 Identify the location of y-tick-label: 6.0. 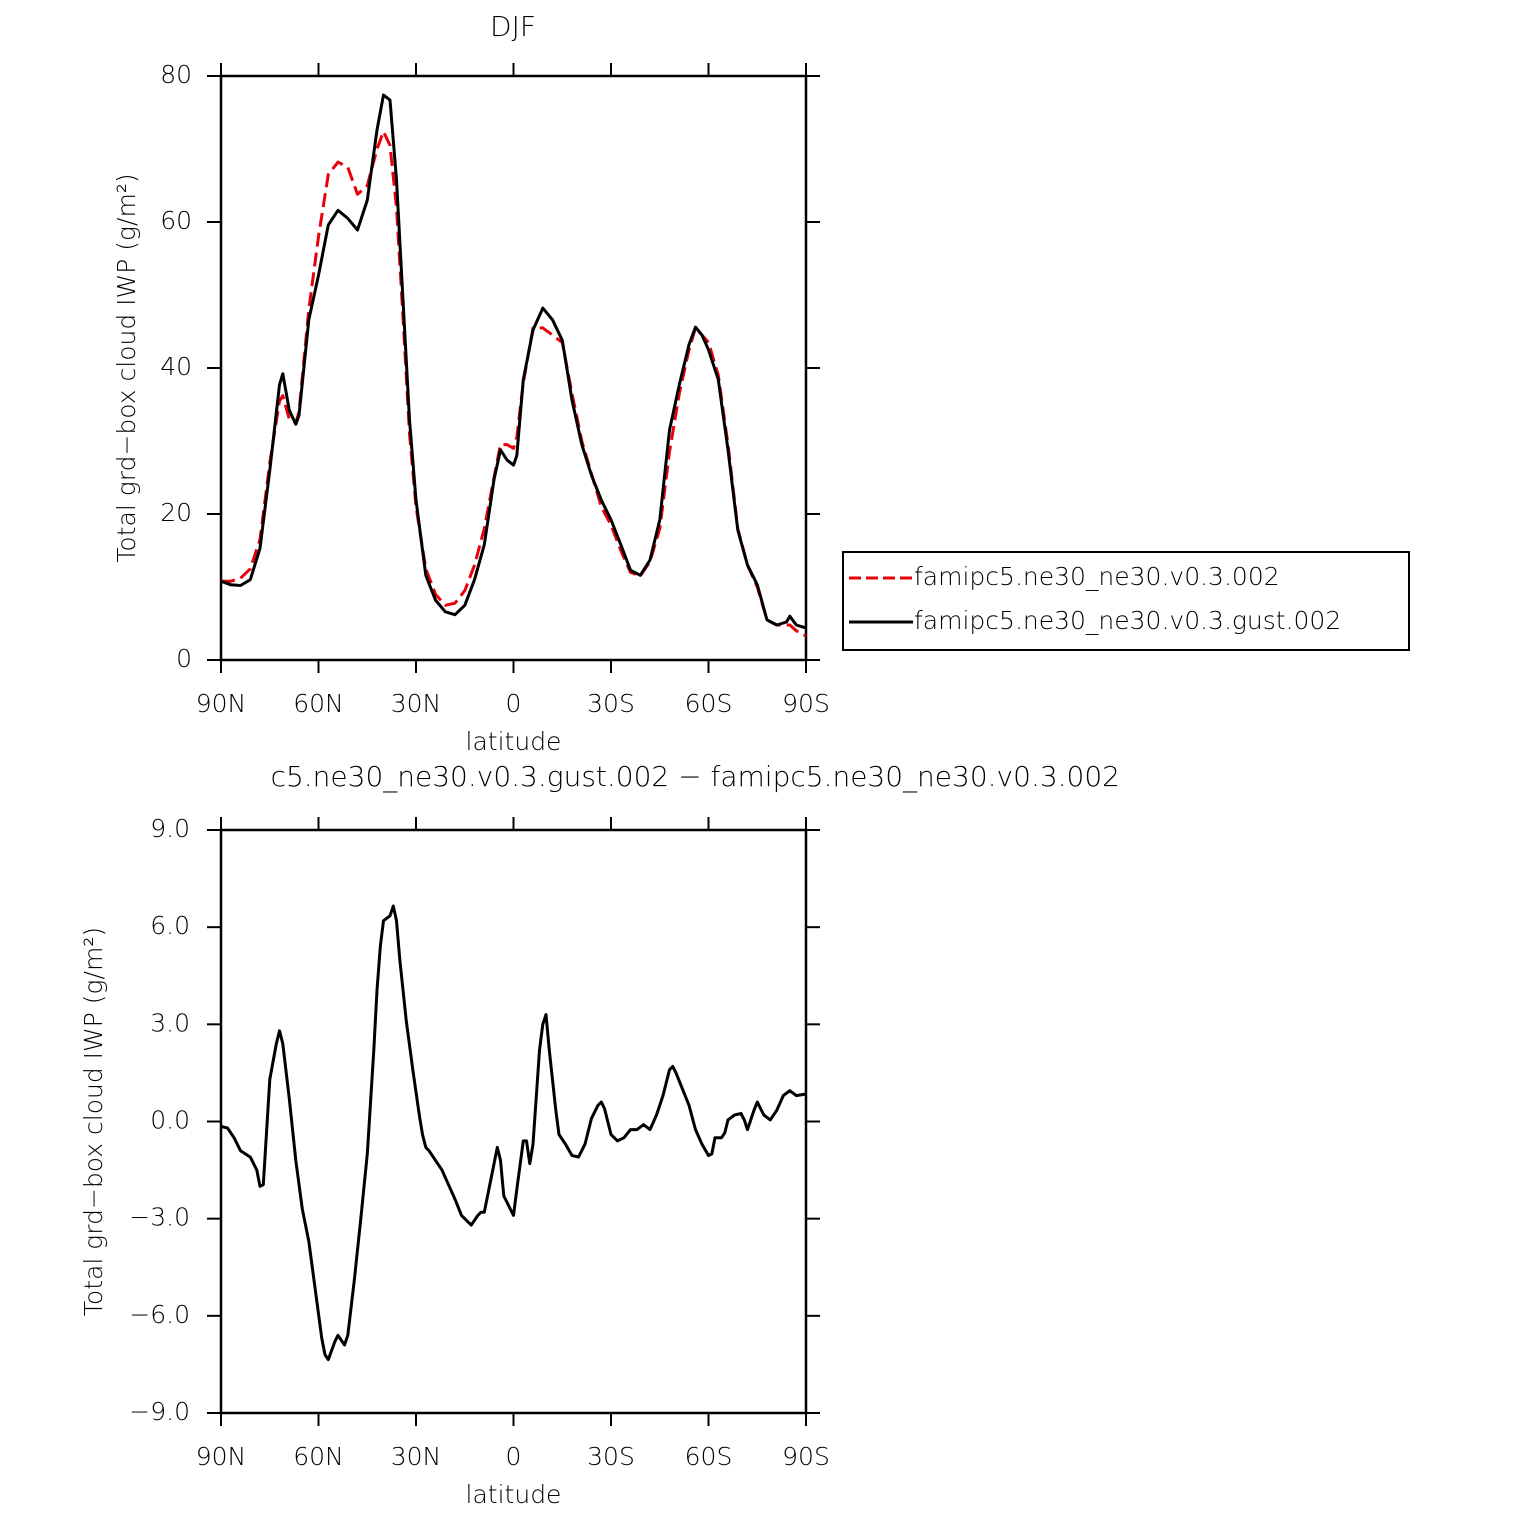
(170, 925).